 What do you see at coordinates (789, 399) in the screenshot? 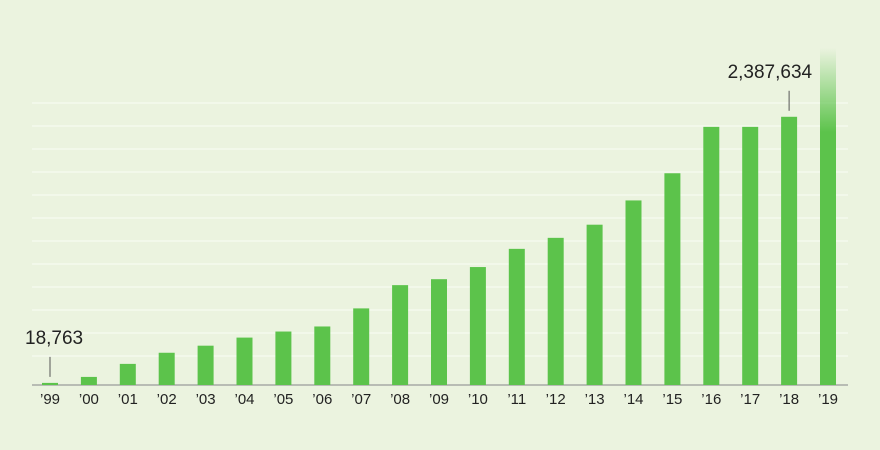
I see `x-tick-label: ’18` at bounding box center [789, 399].